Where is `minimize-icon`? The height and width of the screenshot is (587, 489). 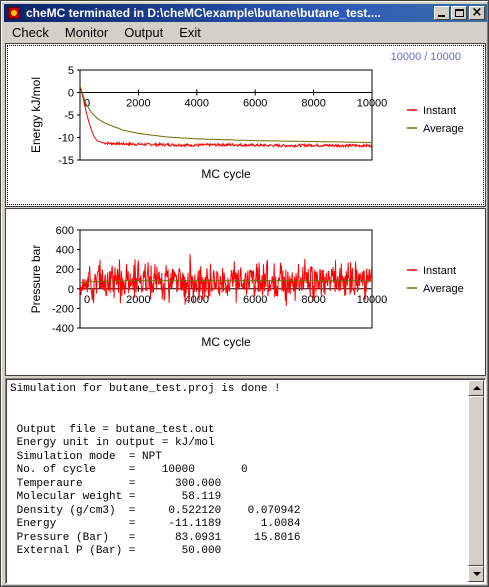 minimize-icon is located at coordinates (441, 16).